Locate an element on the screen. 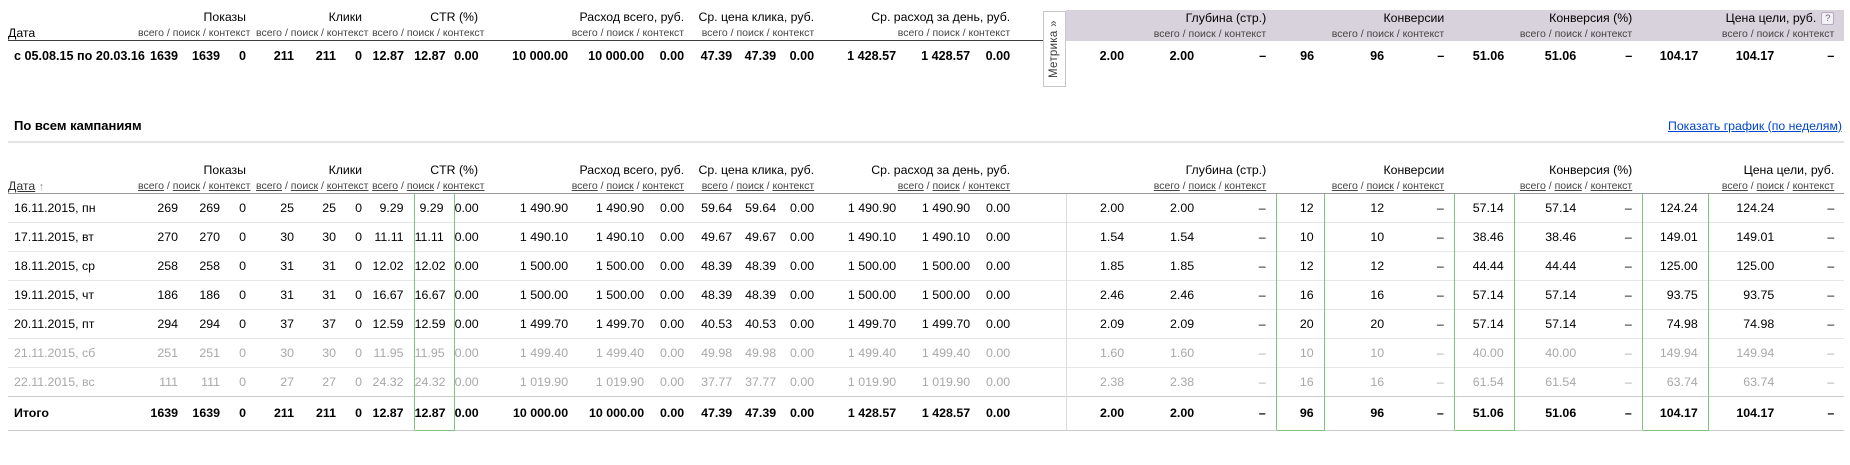  metric-cell: 1 499.70 is located at coordinates (865, 323).